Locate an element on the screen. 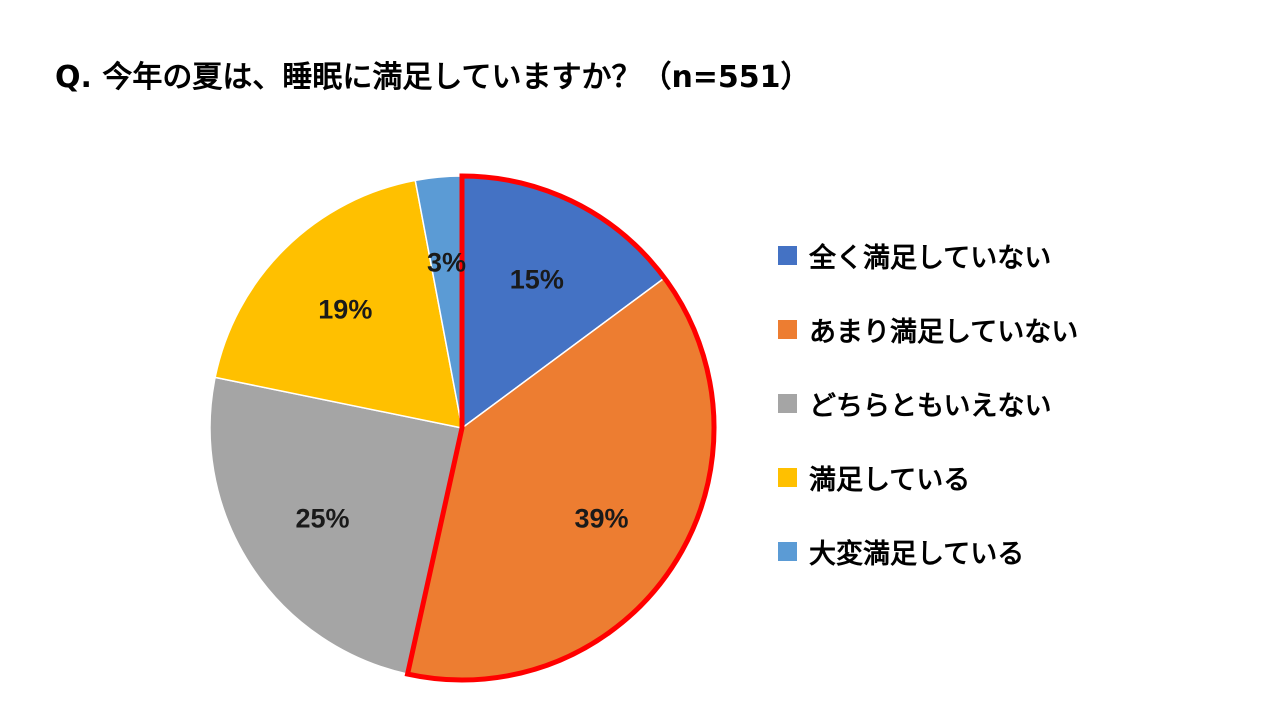  legend-label: 大変満足している is located at coordinates (917, 554).